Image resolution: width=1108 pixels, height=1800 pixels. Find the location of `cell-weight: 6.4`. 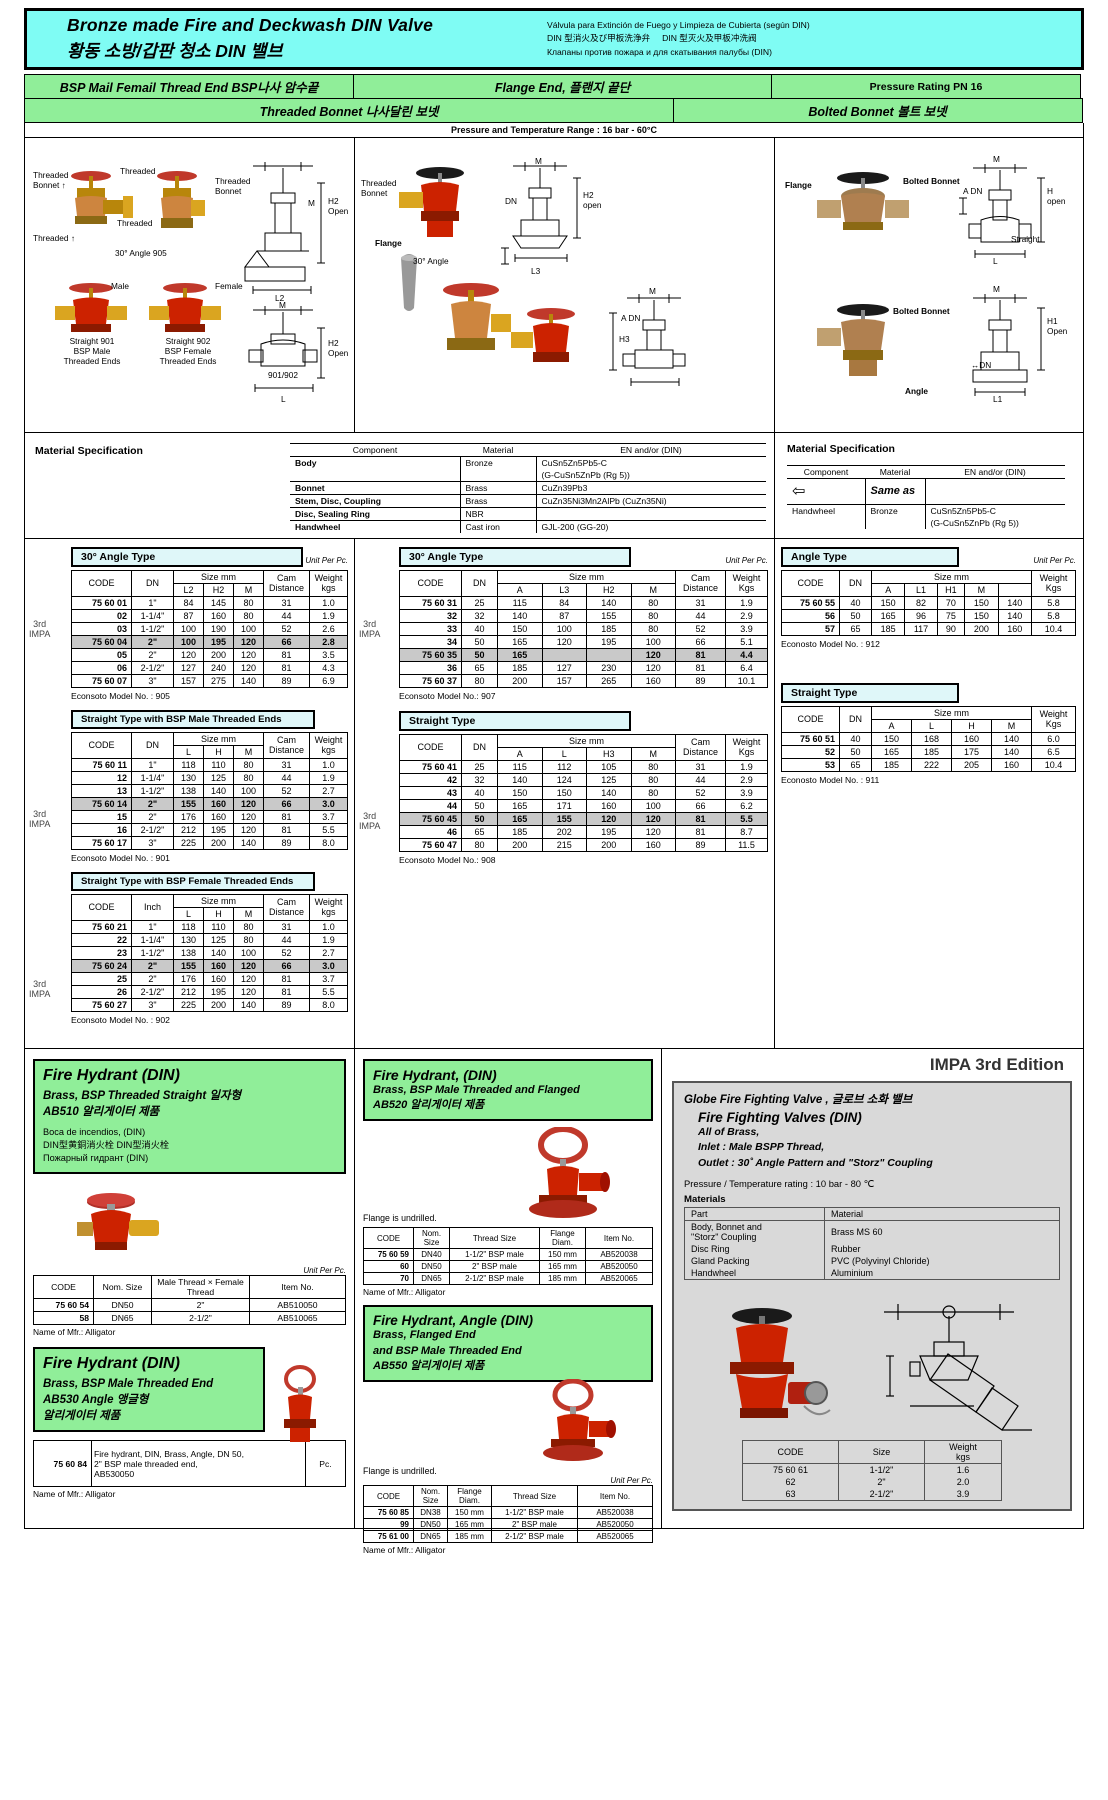

cell-weight: 6.4 is located at coordinates (746, 667).